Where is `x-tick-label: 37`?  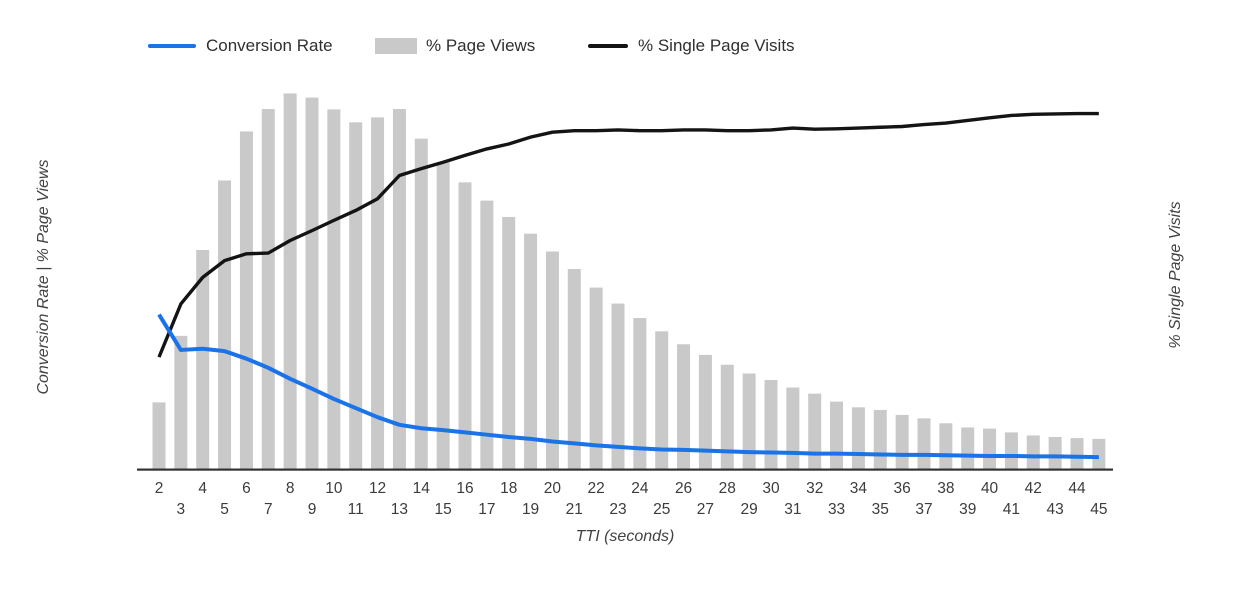 x-tick-label: 37 is located at coordinates (923, 509).